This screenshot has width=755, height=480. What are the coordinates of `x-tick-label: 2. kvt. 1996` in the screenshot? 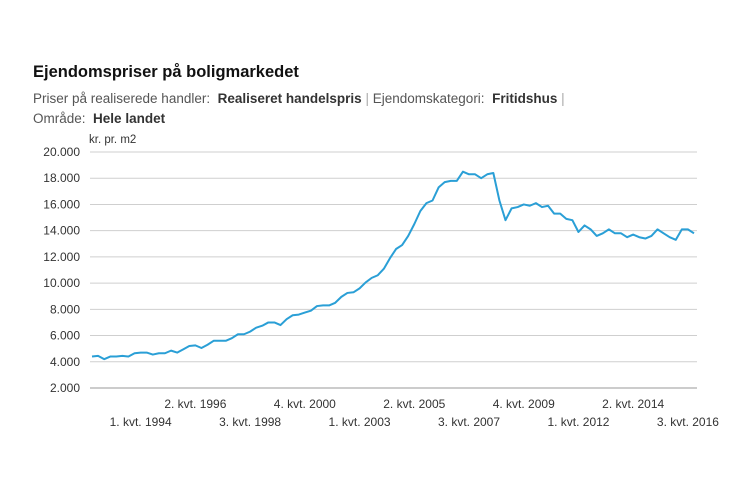 It's located at (195, 404).